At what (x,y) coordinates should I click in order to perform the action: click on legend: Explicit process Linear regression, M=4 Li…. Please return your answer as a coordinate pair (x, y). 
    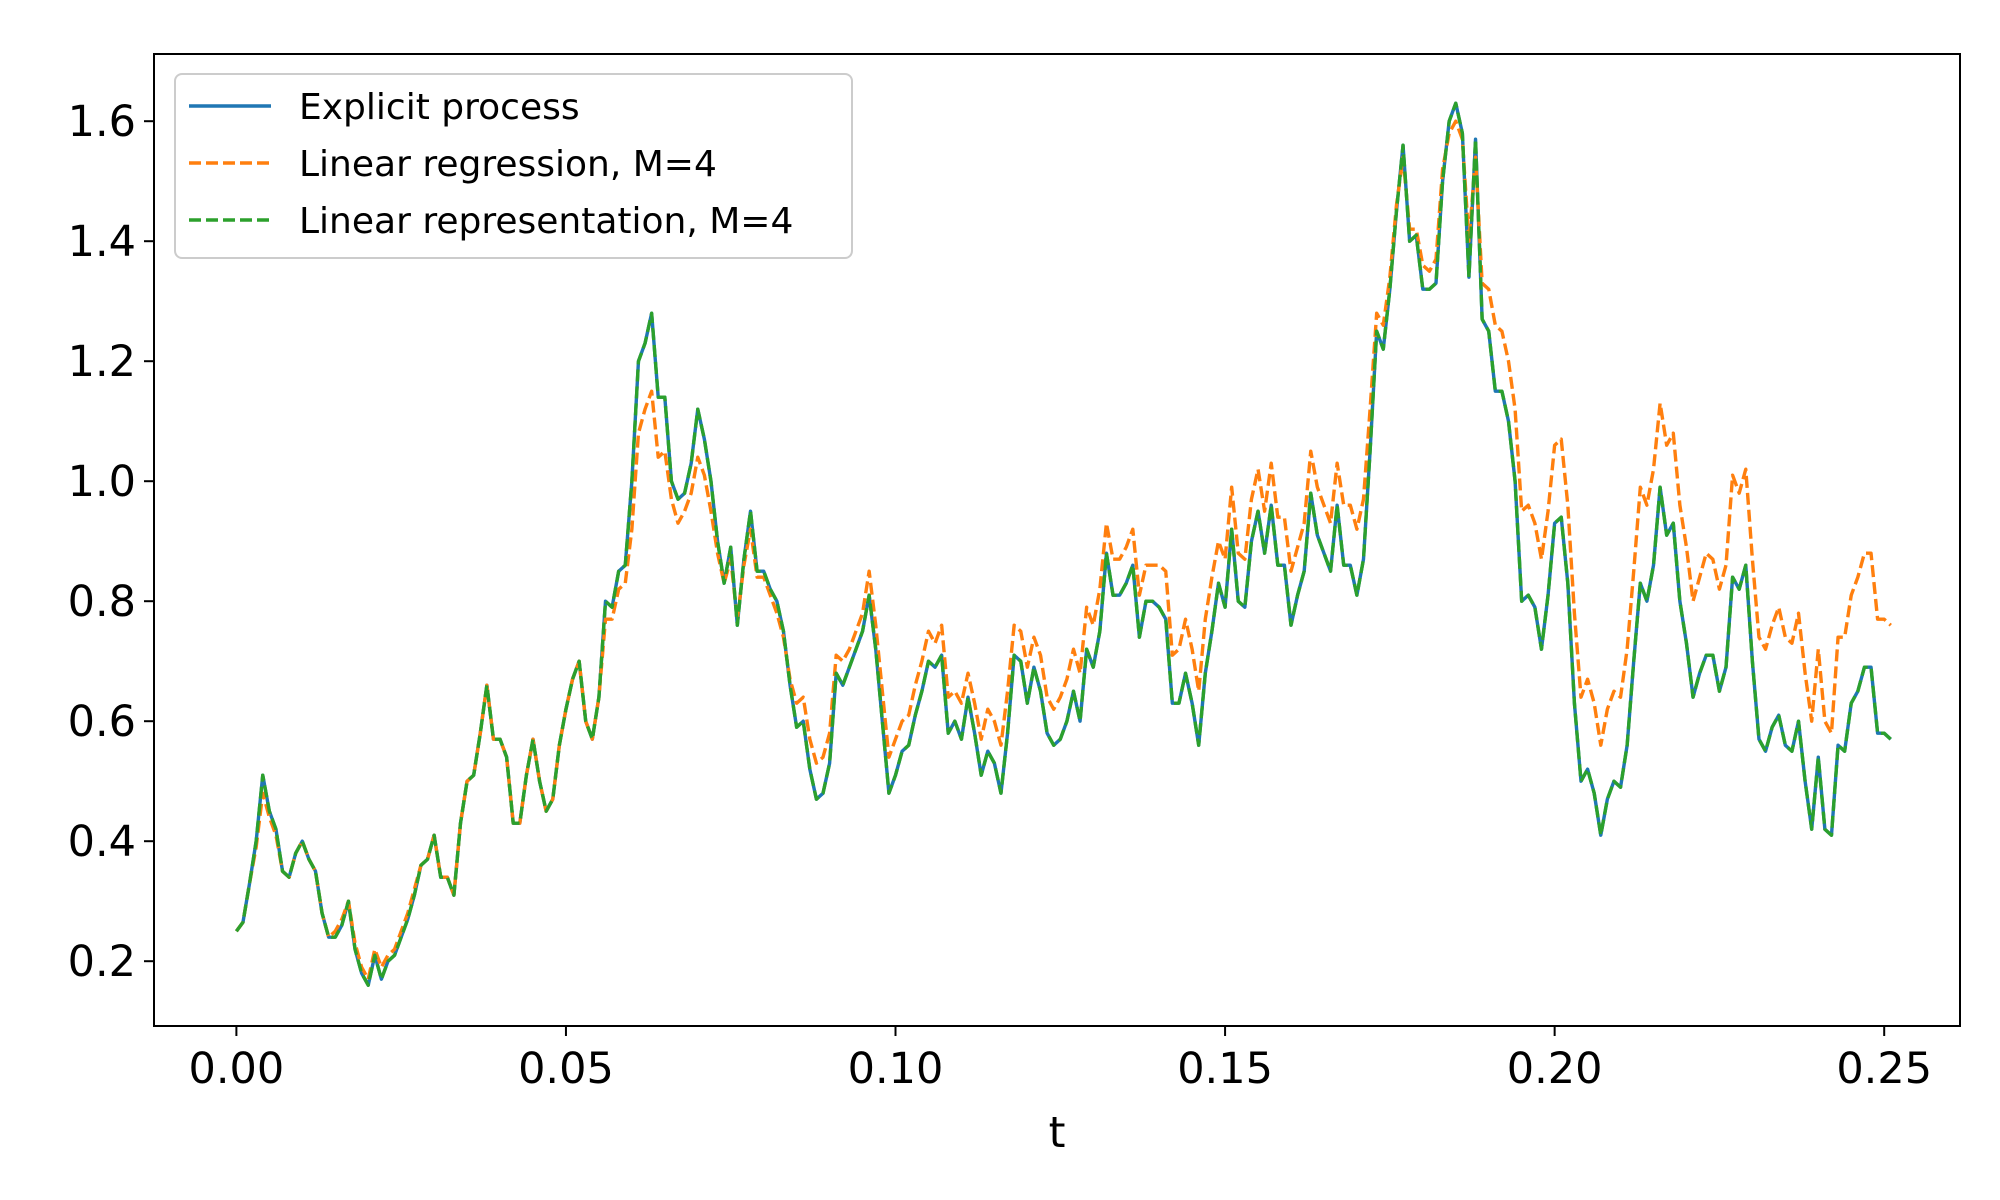
    Looking at the image, I should click on (513, 166).